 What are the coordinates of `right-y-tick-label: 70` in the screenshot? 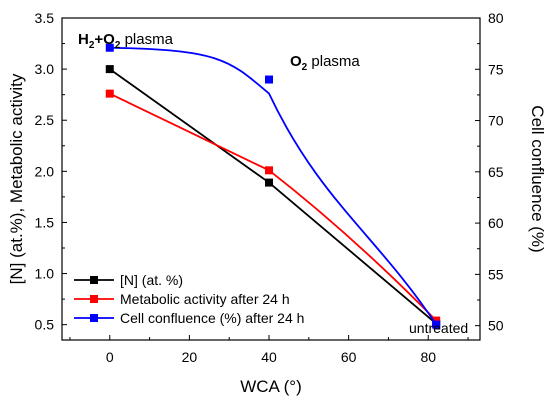 It's located at (496, 121).